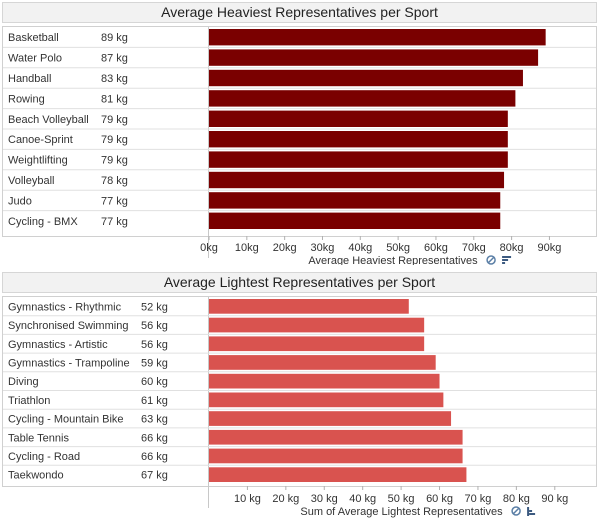 The width and height of the screenshot is (600, 526). What do you see at coordinates (477, 499) in the screenshot?
I see `tick-label: 70 kg` at bounding box center [477, 499].